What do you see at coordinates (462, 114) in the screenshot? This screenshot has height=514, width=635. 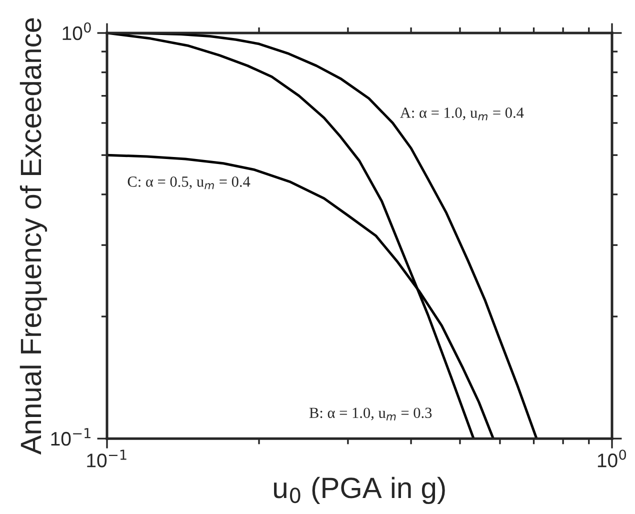 I see `annotation: A: α = 1.0, u$_{m}$ = 0.4` at bounding box center [462, 114].